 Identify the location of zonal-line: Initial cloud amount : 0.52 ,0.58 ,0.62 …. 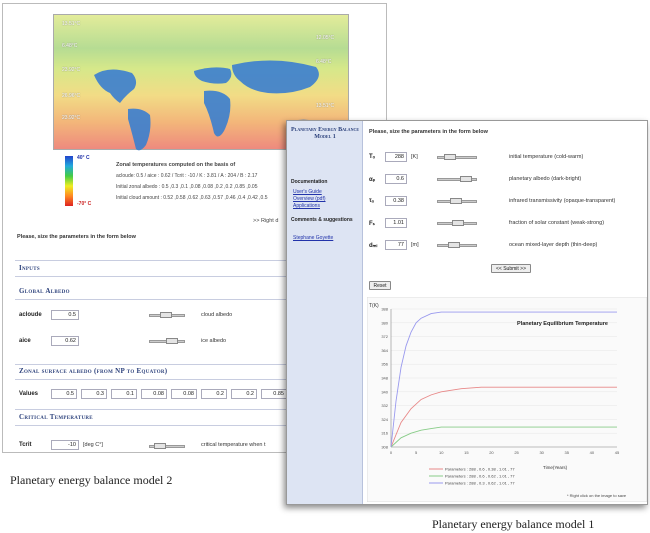
(192, 198).